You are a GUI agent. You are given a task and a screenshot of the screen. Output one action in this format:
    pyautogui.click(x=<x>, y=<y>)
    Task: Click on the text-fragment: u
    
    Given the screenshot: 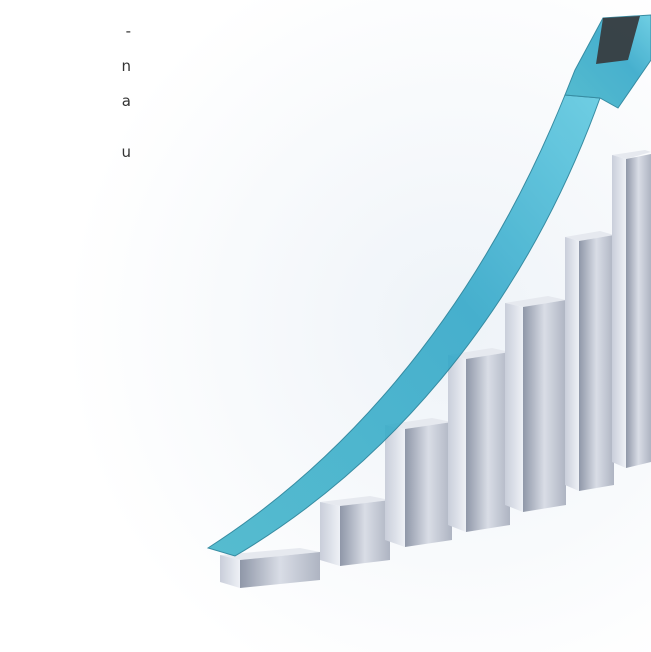 What is the action you would take?
    pyautogui.click(x=126, y=152)
    